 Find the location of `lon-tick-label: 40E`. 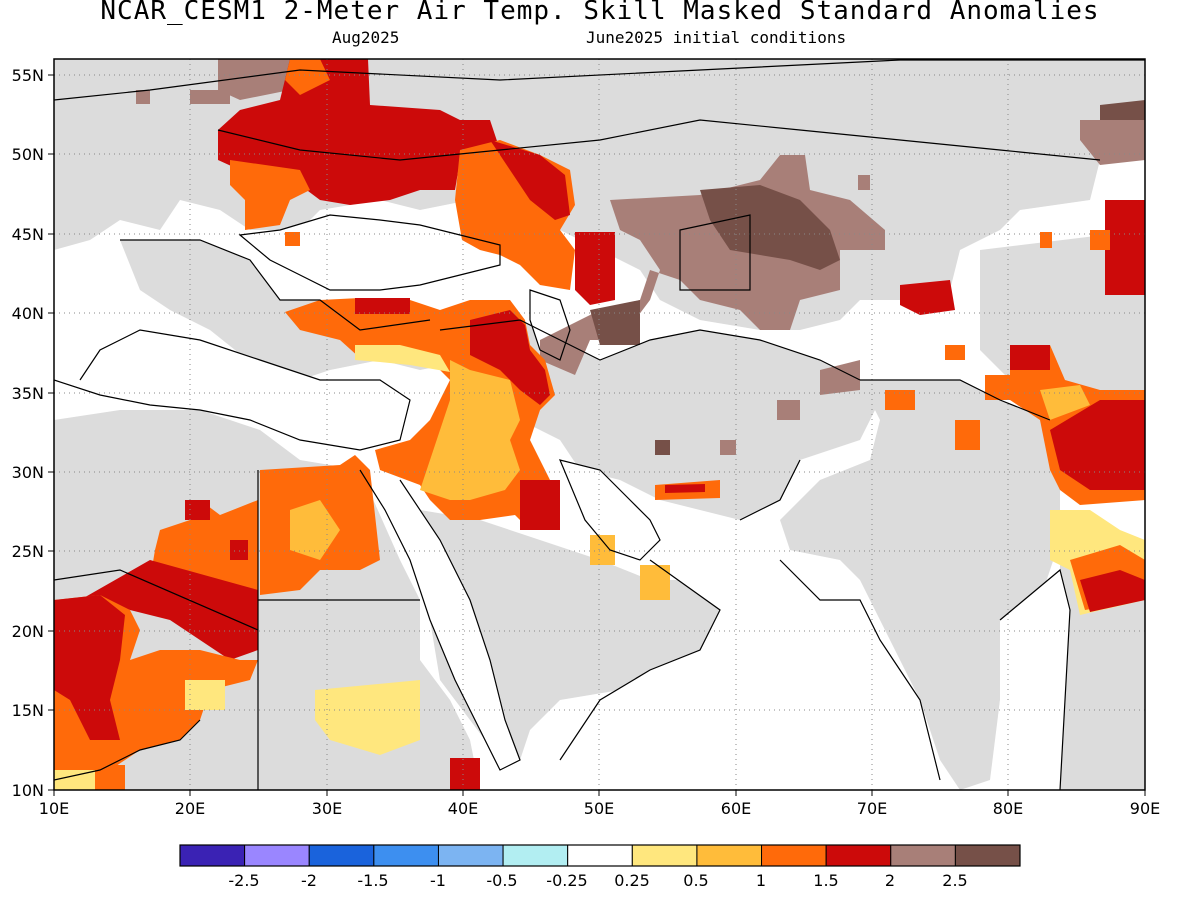

lon-tick-label: 40E is located at coordinates (463, 808).